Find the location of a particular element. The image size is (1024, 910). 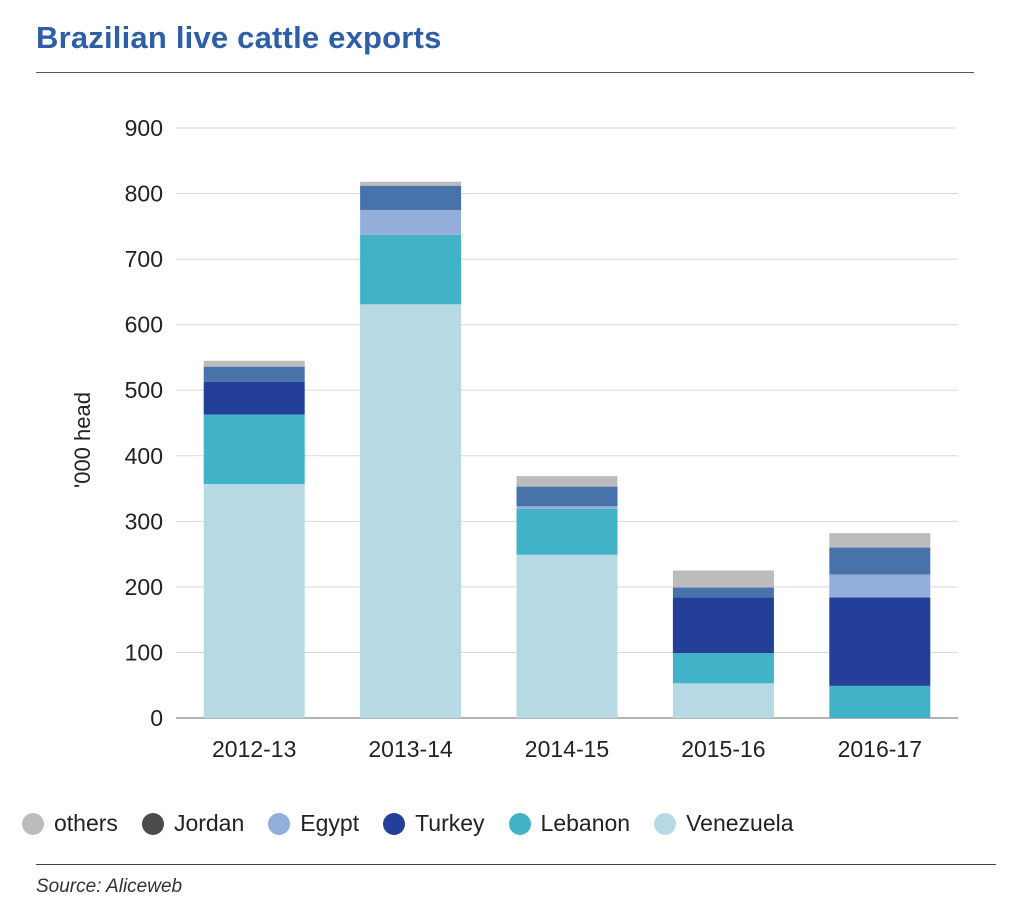

legend-item: Venezuela is located at coordinates (724, 823).